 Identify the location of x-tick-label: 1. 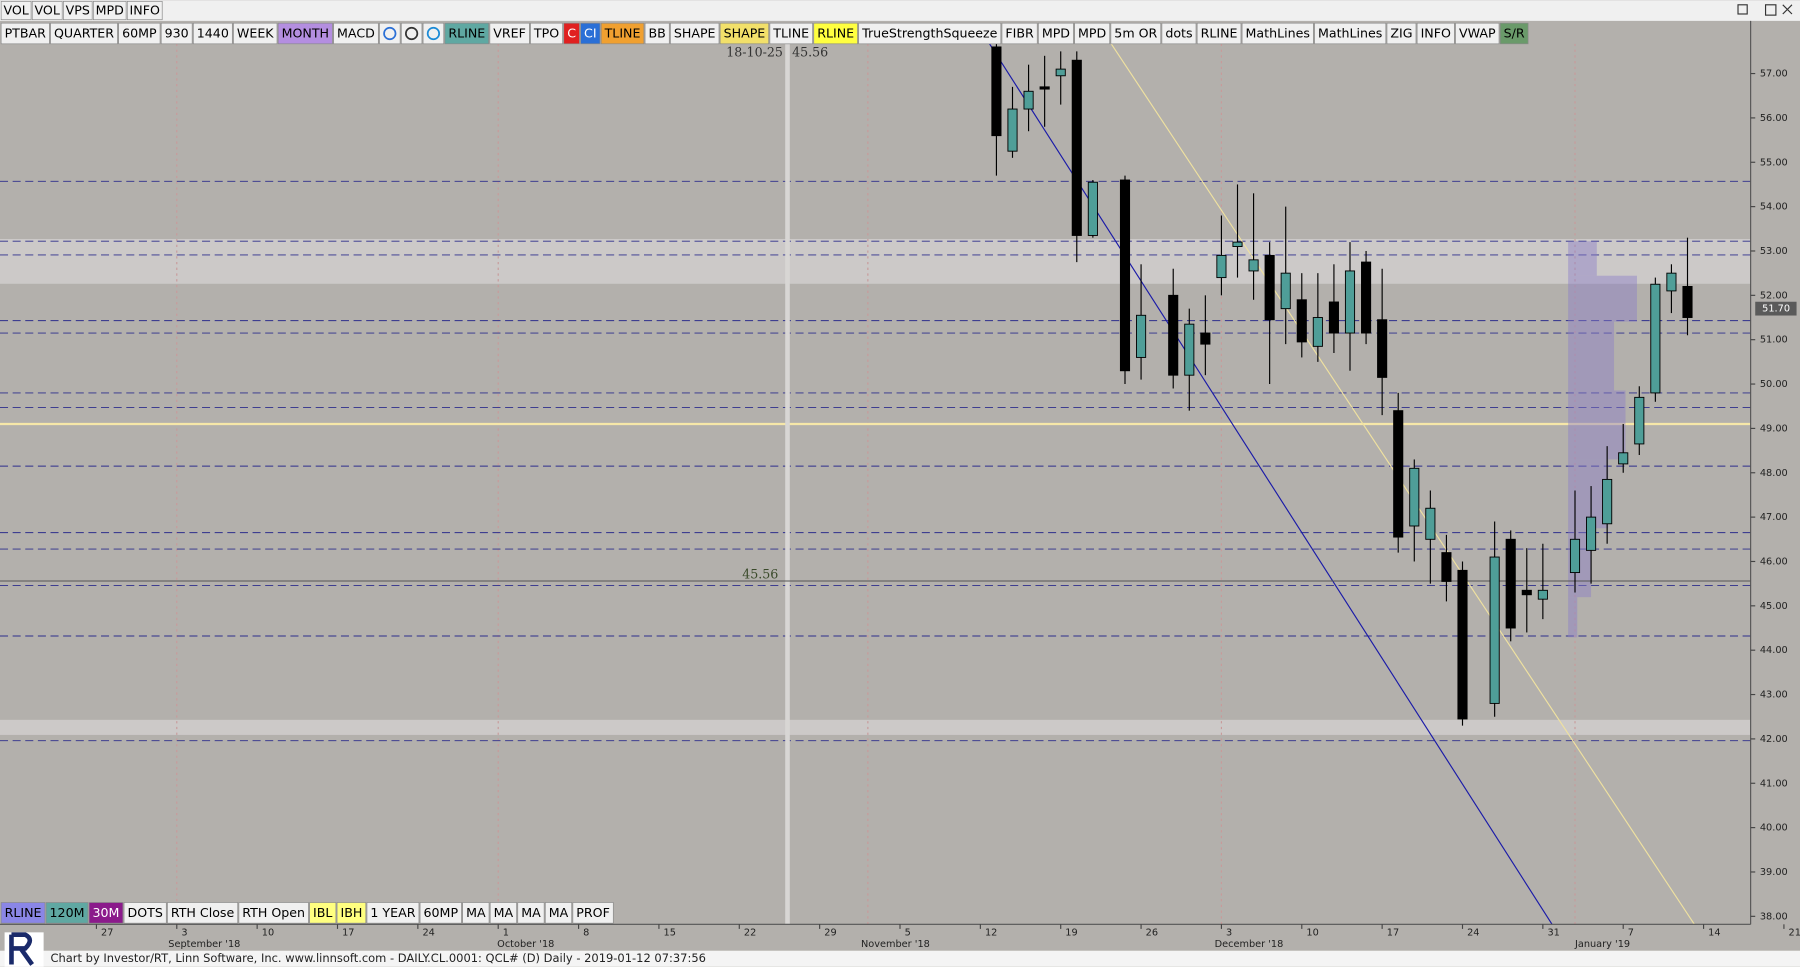
(506, 932).